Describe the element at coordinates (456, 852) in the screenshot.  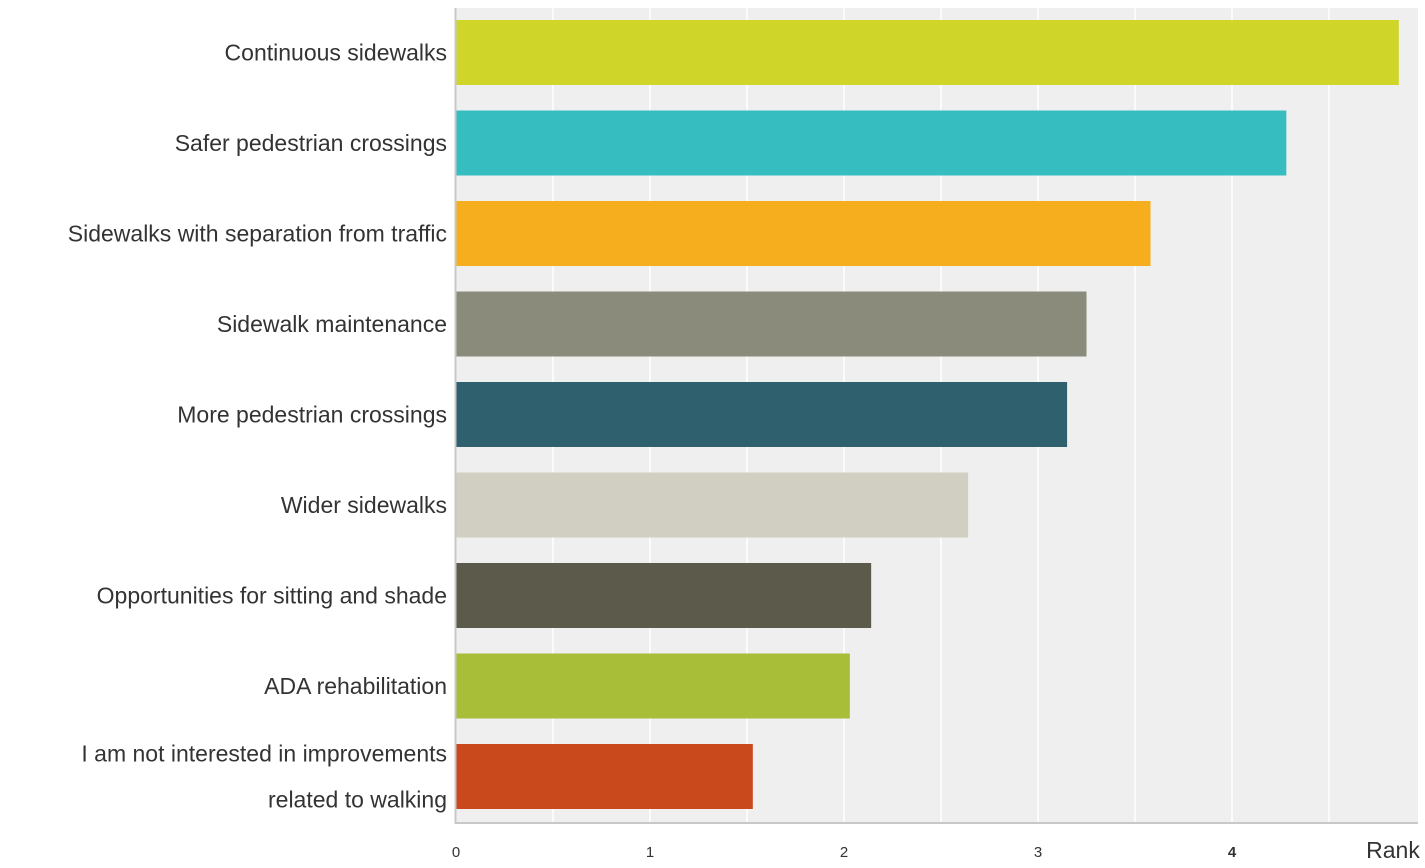
I see `x-tick-label: 0` at that location.